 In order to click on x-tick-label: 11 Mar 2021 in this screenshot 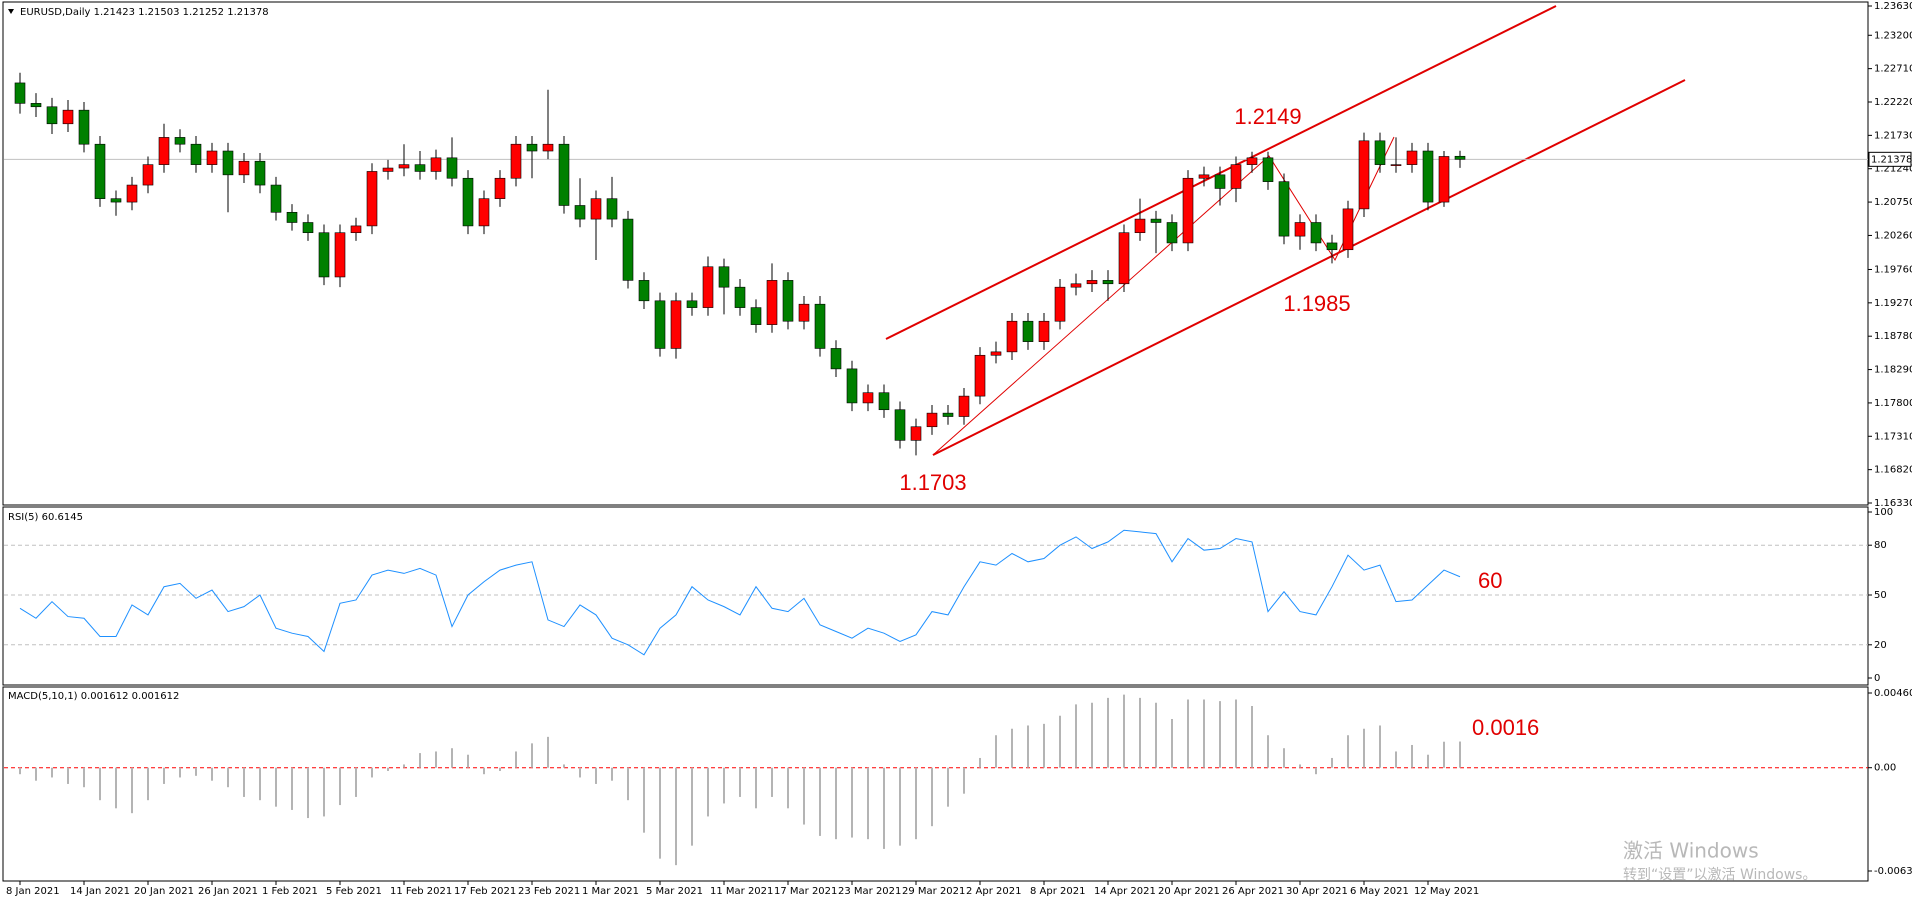, I will do `click(741, 891)`.